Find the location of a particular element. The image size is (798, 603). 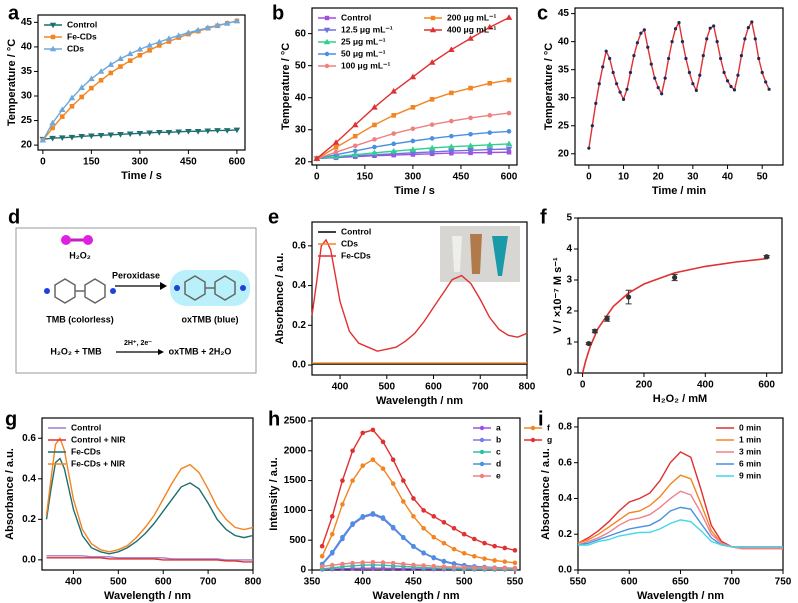

x-tick-label: 550 is located at coordinates (515, 582).